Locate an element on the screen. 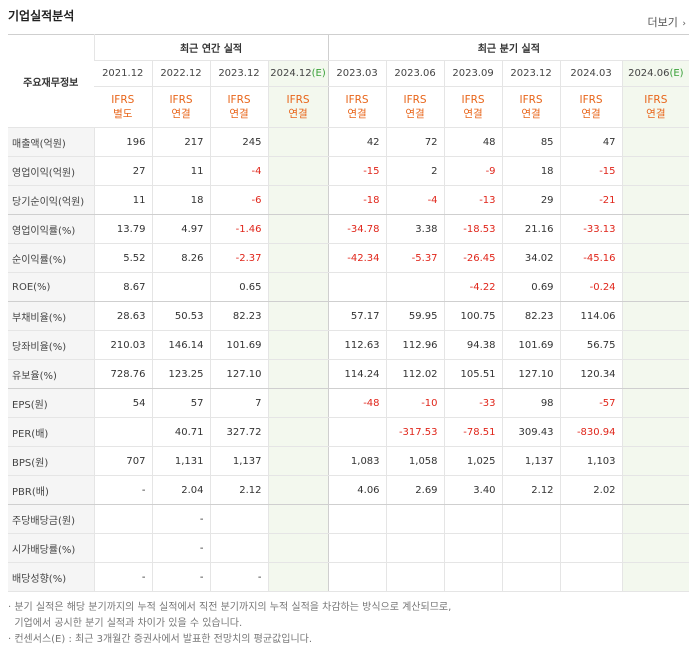 Image resolution: width=694 pixels, height=648 pixels. table-cell: 82.23 is located at coordinates (238, 316).